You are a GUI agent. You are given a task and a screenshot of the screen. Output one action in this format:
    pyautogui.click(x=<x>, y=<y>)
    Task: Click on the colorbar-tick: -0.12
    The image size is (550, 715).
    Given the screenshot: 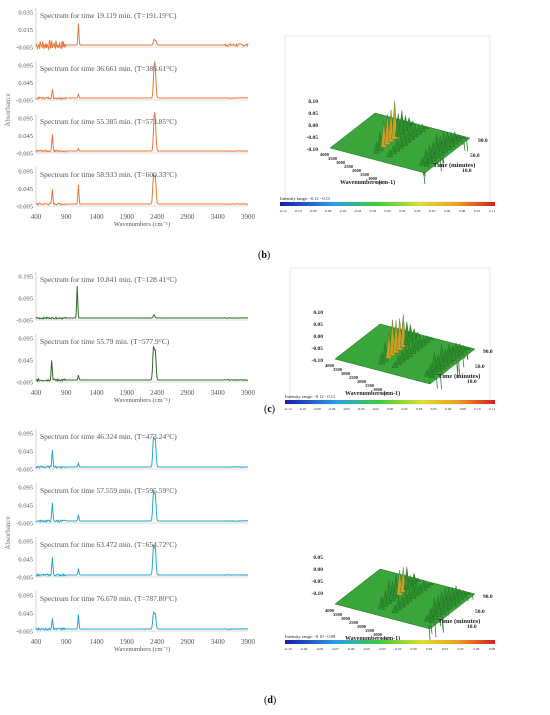 What is the action you would take?
    pyautogui.click(x=283, y=211)
    